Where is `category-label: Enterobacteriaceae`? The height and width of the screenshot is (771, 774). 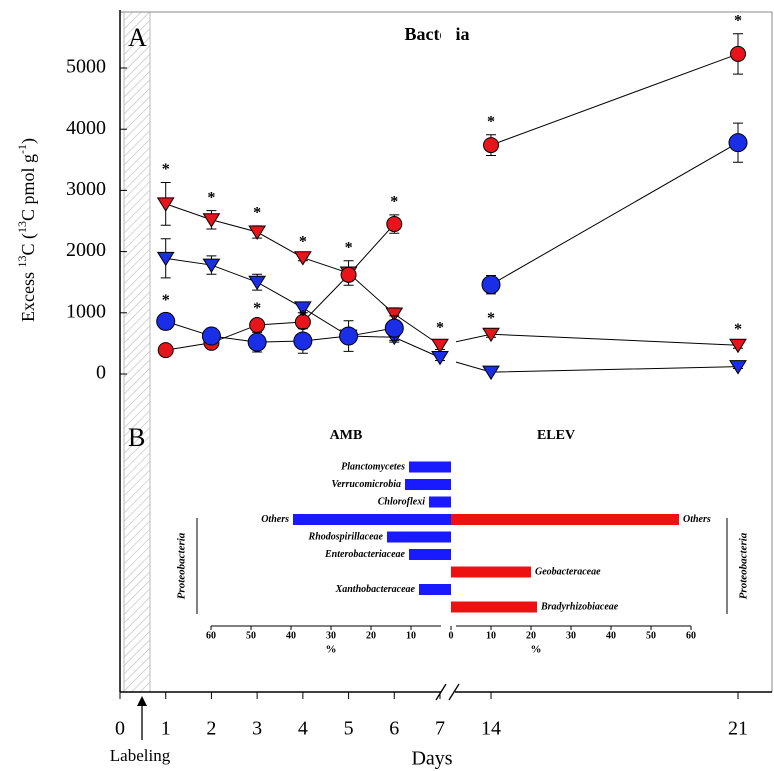
category-label: Enterobacteriaceae is located at coordinates (365, 554).